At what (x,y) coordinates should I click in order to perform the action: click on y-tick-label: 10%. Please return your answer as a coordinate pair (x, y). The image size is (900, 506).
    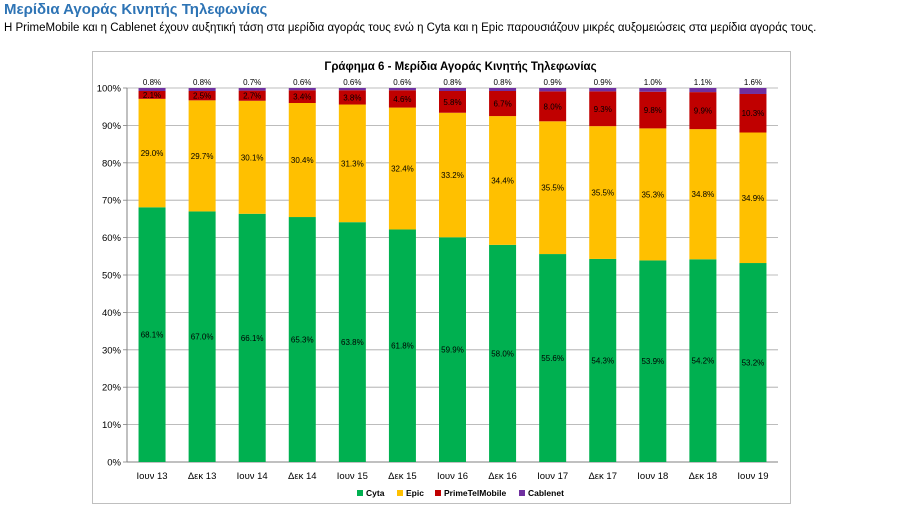
    Looking at the image, I should click on (112, 425).